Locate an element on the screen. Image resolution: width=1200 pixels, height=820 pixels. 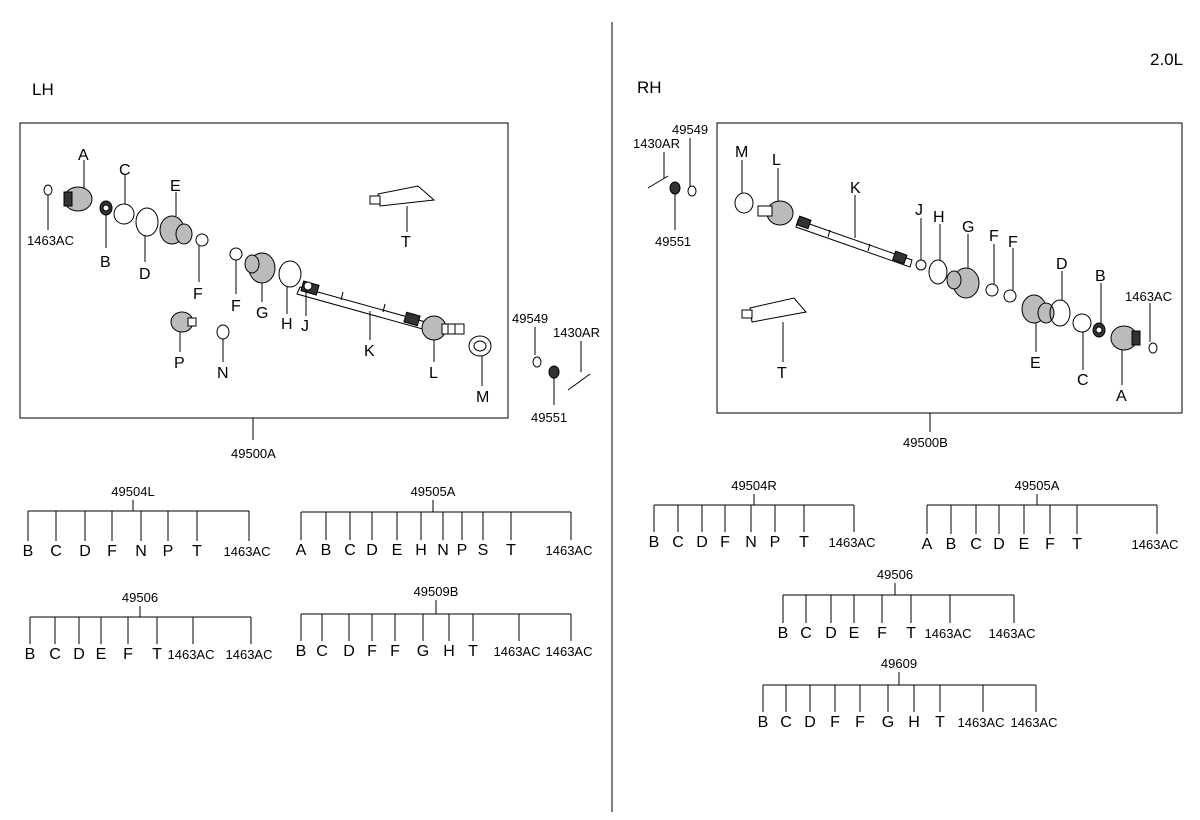
lh-boot-g is located at coordinates (260, 268).